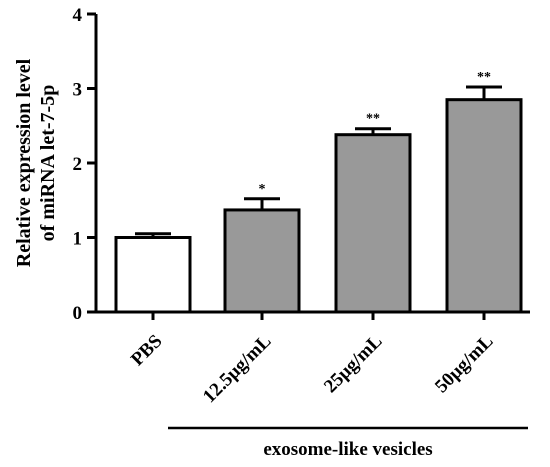  Describe the element at coordinates (347, 449) in the screenshot. I see `group-label: exosome-like vesicles` at that location.